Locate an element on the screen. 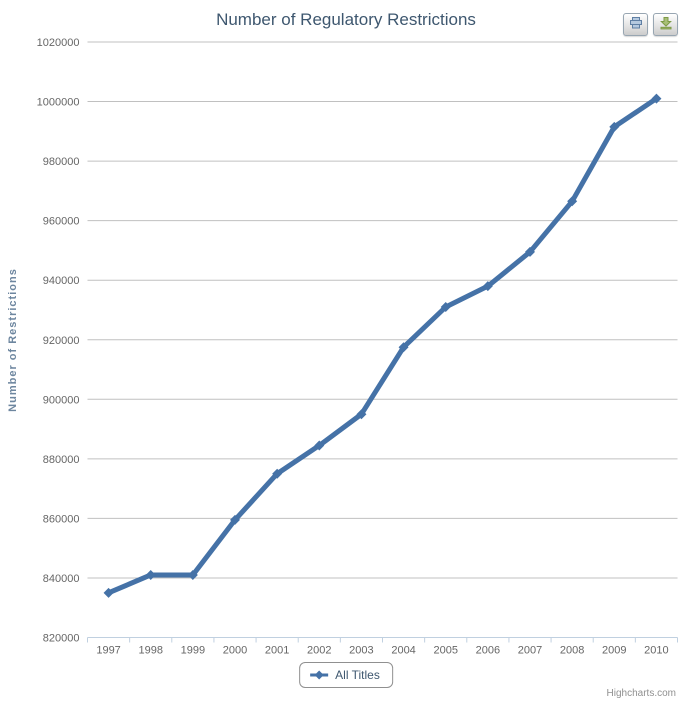 The height and width of the screenshot is (703, 692). y-axis-label: 1000000 is located at coordinates (58, 103).